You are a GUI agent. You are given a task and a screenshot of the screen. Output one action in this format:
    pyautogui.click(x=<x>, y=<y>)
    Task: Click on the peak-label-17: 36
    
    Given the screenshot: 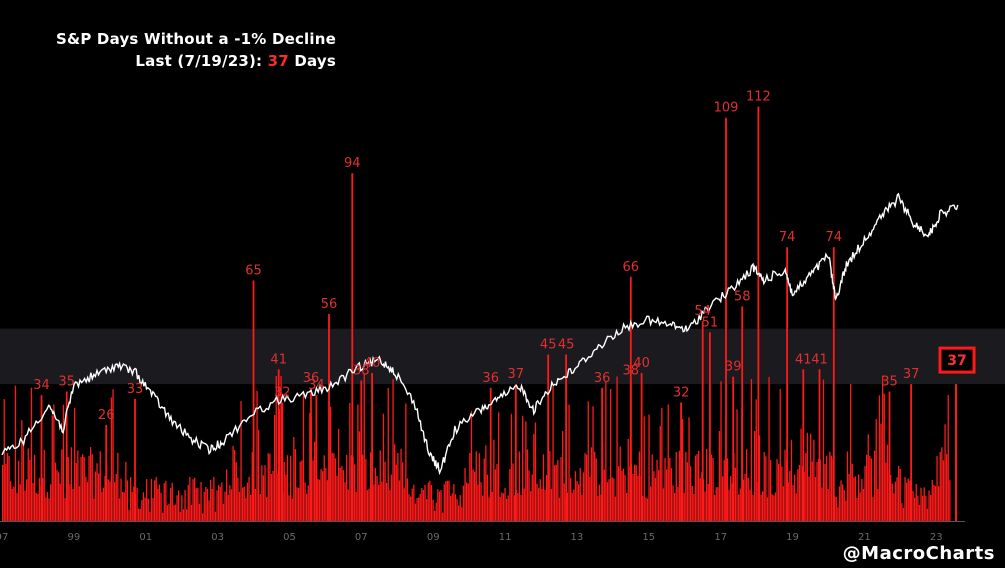 What is the action you would take?
    pyautogui.click(x=602, y=378)
    